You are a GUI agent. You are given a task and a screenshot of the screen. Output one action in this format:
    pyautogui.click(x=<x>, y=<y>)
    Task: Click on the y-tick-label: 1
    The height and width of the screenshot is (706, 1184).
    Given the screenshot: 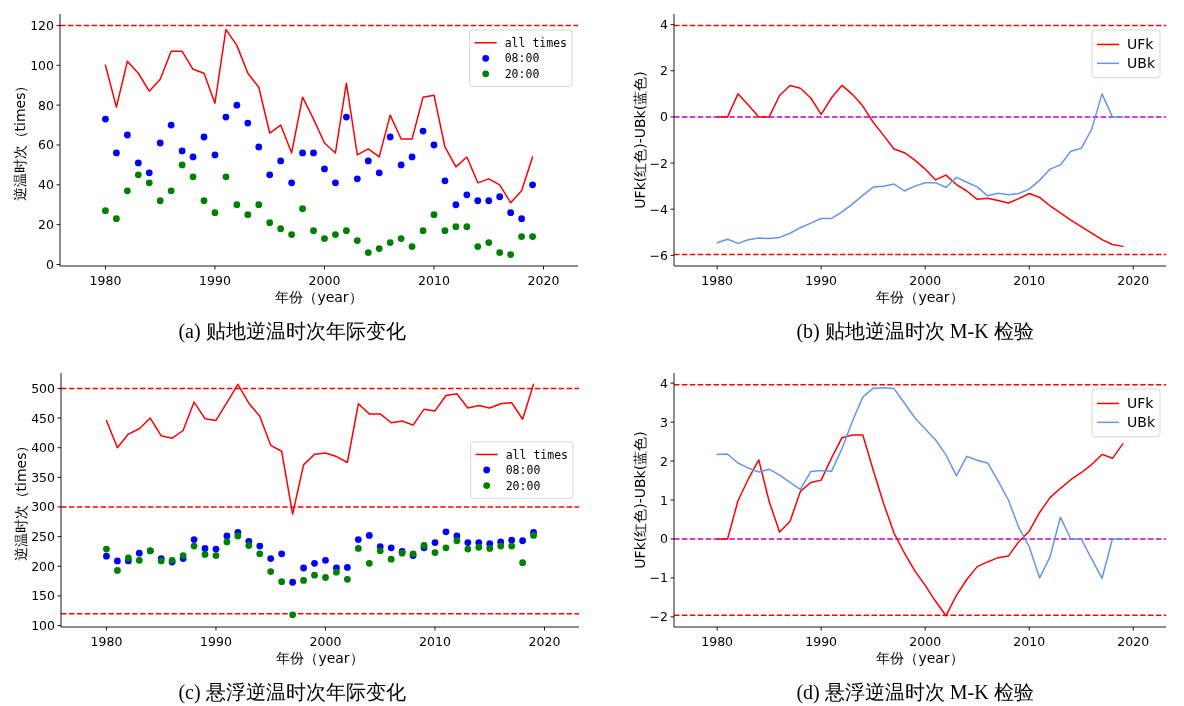 What is the action you would take?
    pyautogui.click(x=664, y=500)
    